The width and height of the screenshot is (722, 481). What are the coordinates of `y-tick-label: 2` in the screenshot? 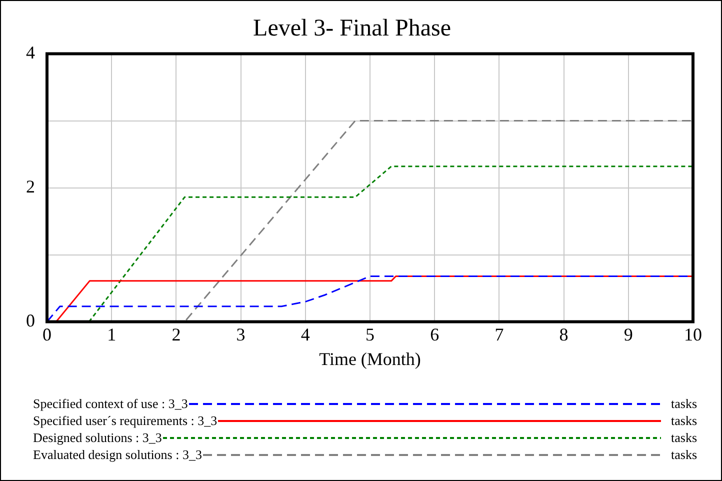 It's located at (30, 186).